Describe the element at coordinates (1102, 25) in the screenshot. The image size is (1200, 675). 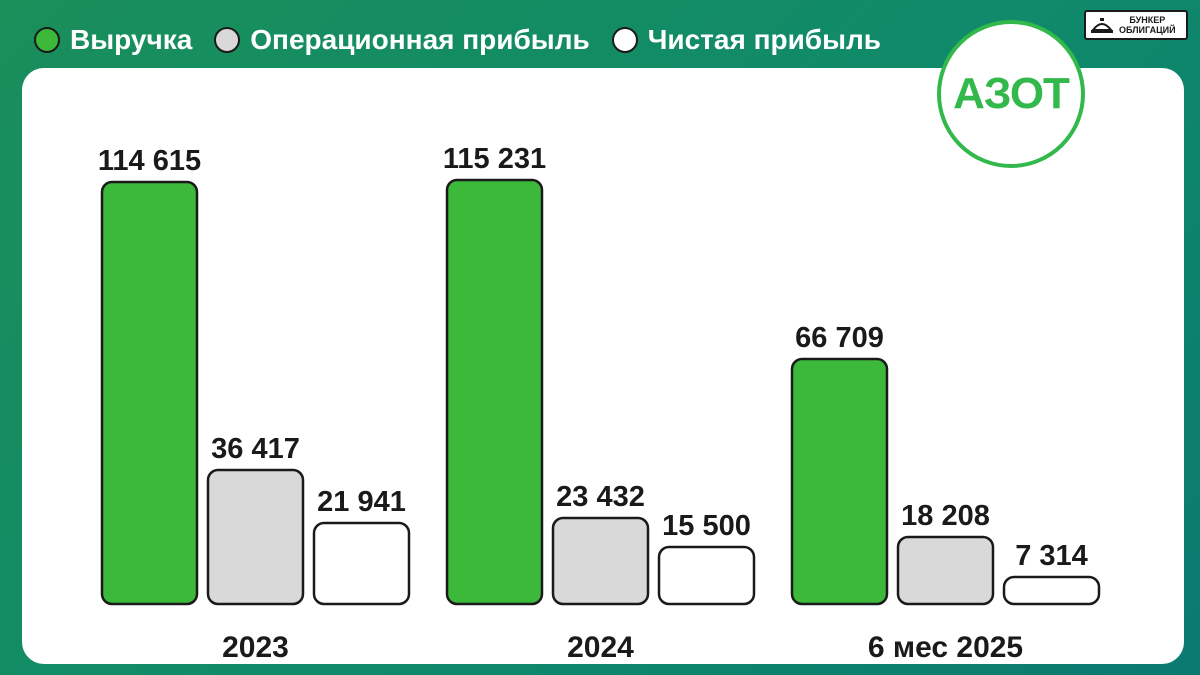
I see `bunker-icon` at that location.